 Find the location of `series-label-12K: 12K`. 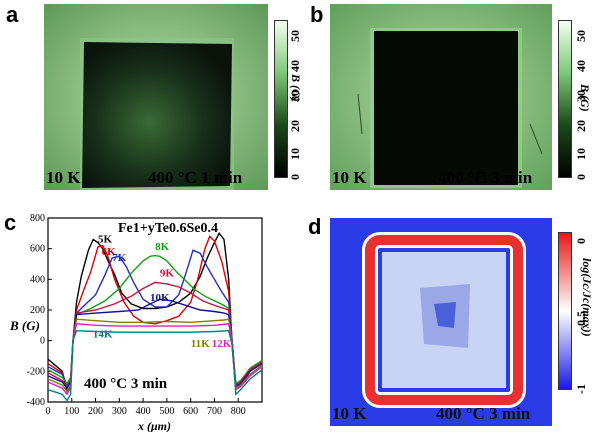

series-label-12K: 12K is located at coordinates (222, 344).